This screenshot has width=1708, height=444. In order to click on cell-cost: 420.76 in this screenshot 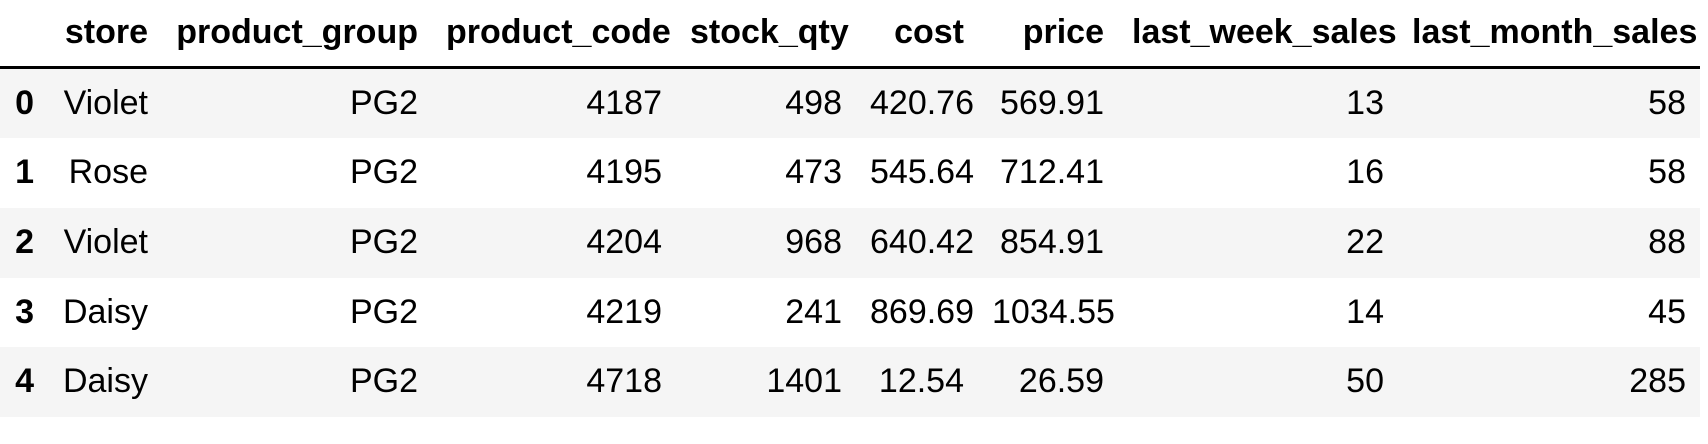, I will do `click(922, 102)`.